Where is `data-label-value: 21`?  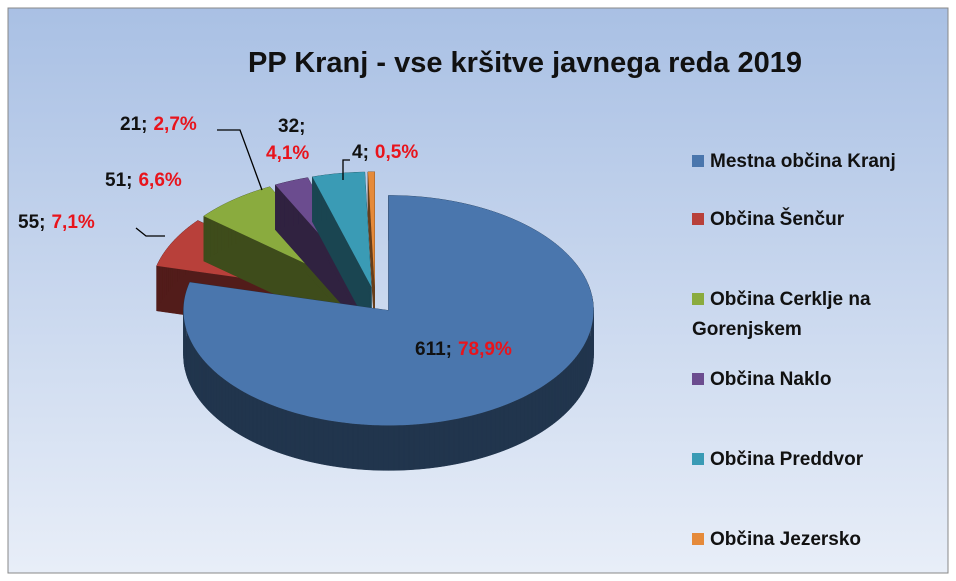
data-label-value: 21 is located at coordinates (131, 124).